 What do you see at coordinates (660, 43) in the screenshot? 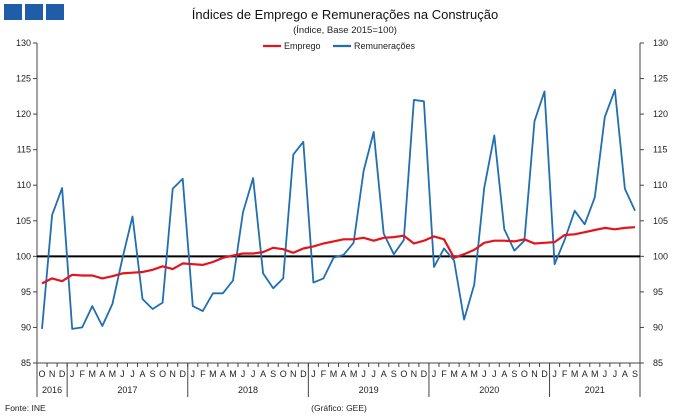
I see `y-tick-label-right: 130` at bounding box center [660, 43].